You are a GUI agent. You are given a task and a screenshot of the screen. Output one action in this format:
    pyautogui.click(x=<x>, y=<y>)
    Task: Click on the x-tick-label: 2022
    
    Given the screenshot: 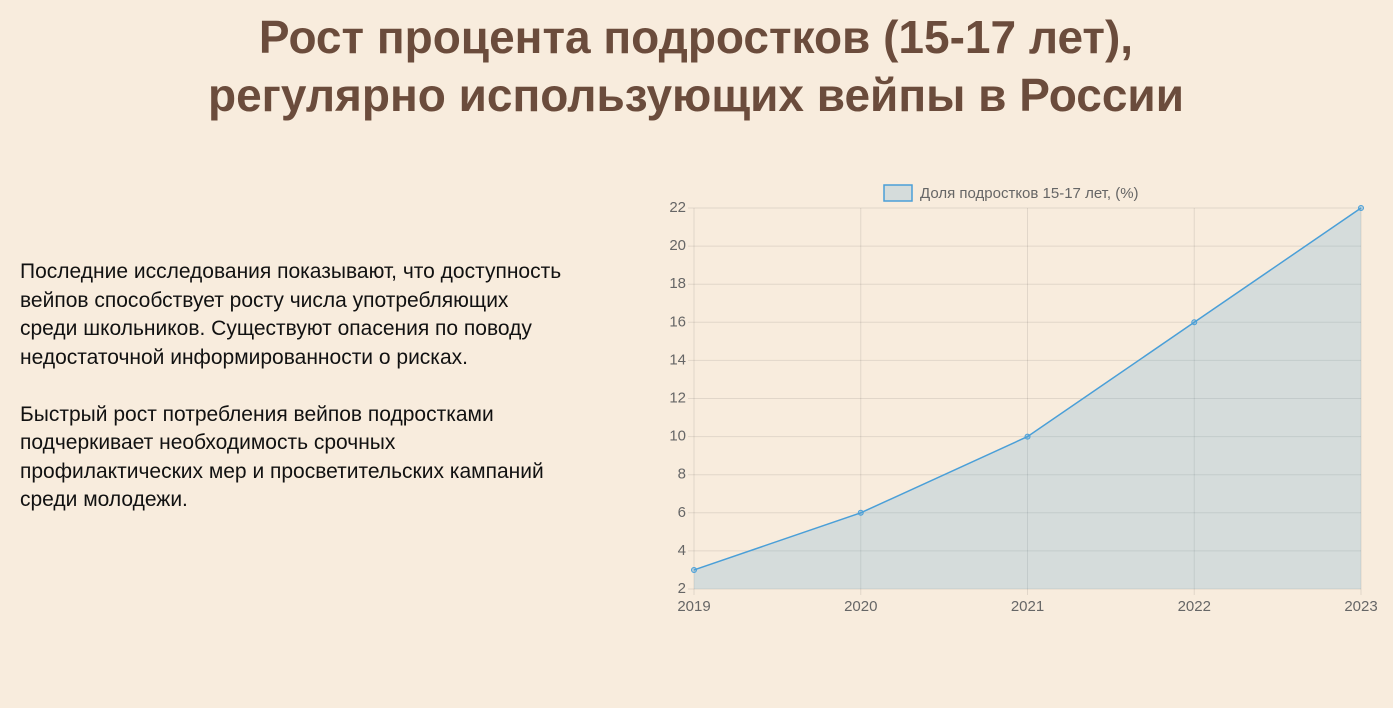 What is the action you would take?
    pyautogui.click(x=1194, y=606)
    